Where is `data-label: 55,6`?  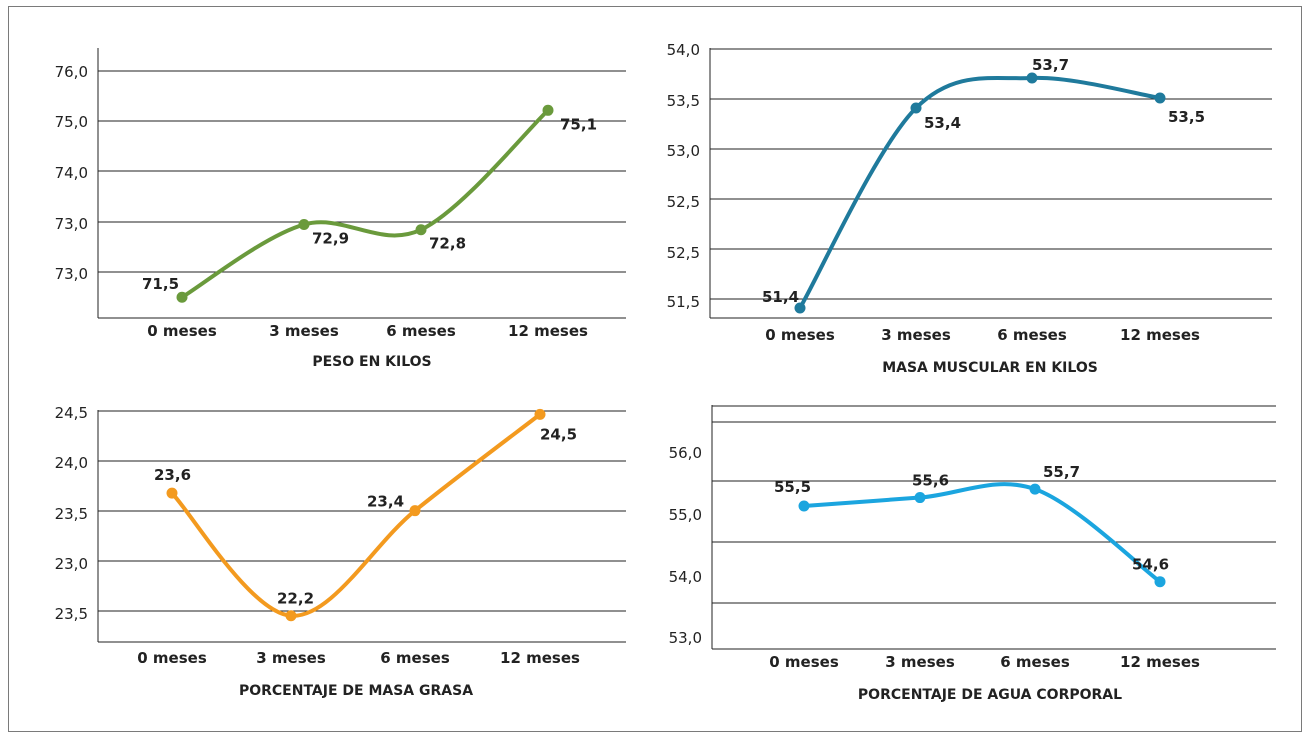 data-label: 55,6 is located at coordinates (930, 481).